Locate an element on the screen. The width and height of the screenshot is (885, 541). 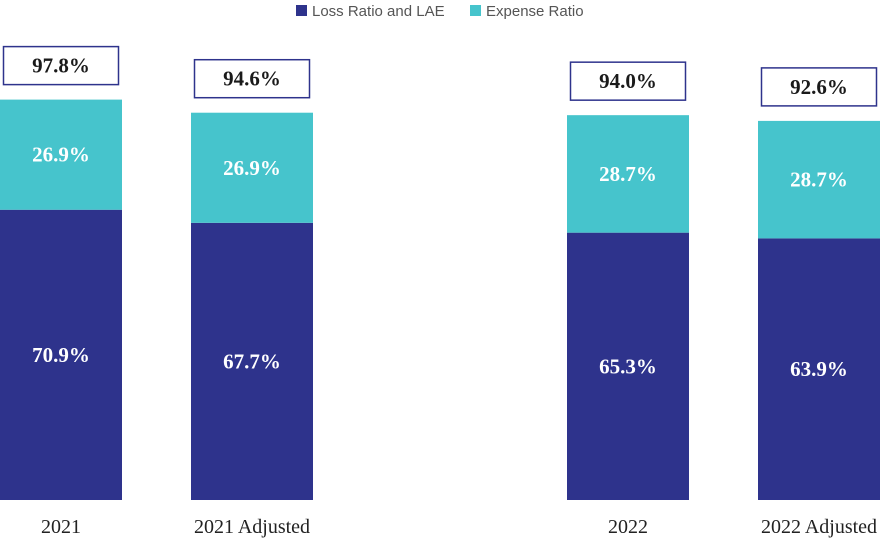
data-label-loss: 65.3% is located at coordinates (628, 366).